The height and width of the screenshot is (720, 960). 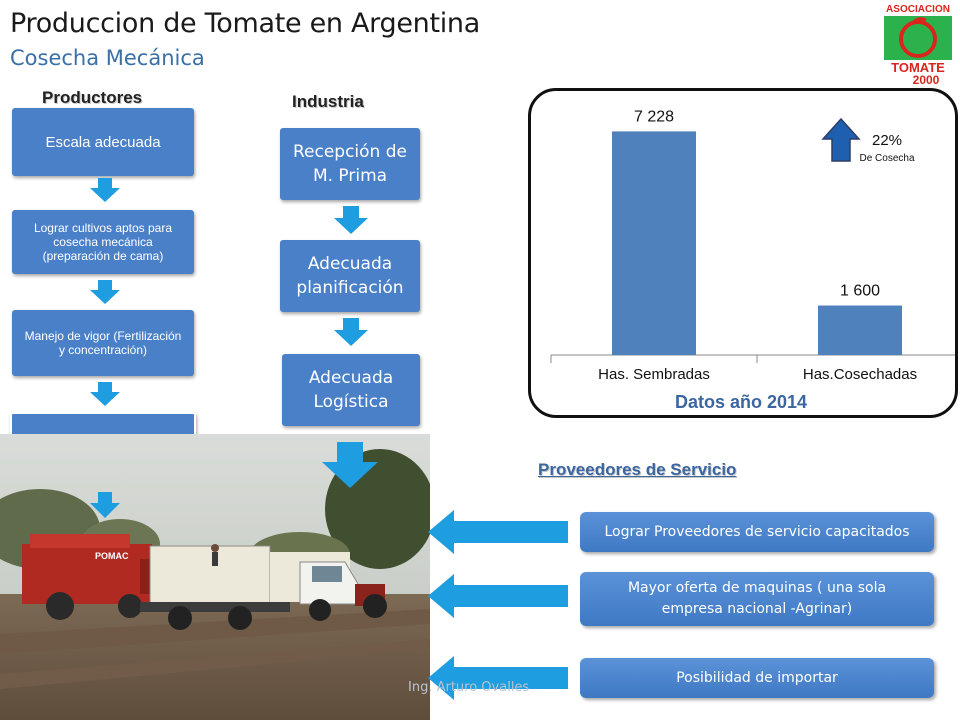 I want to click on bar-value-label: 7 228, so click(x=654, y=116).